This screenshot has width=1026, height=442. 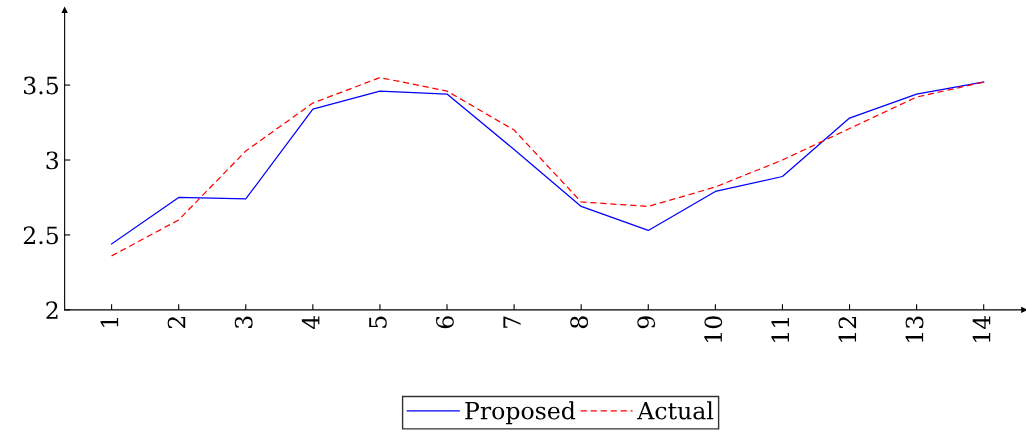 I want to click on legend-label: Proposed, so click(x=520, y=413).